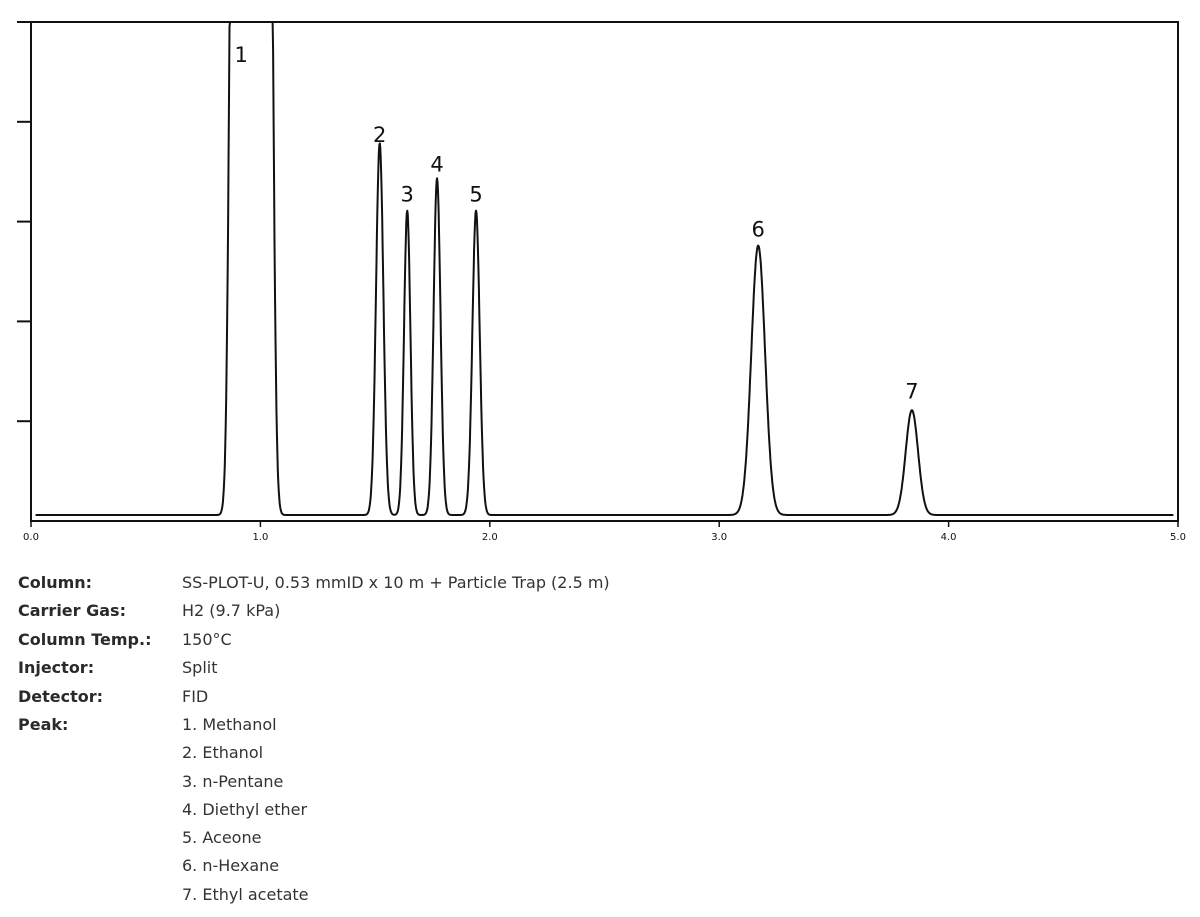 This screenshot has height=917, width=1200. Describe the element at coordinates (72, 611) in the screenshot. I see `carrier-gas-label: Carrier Gas:` at that location.